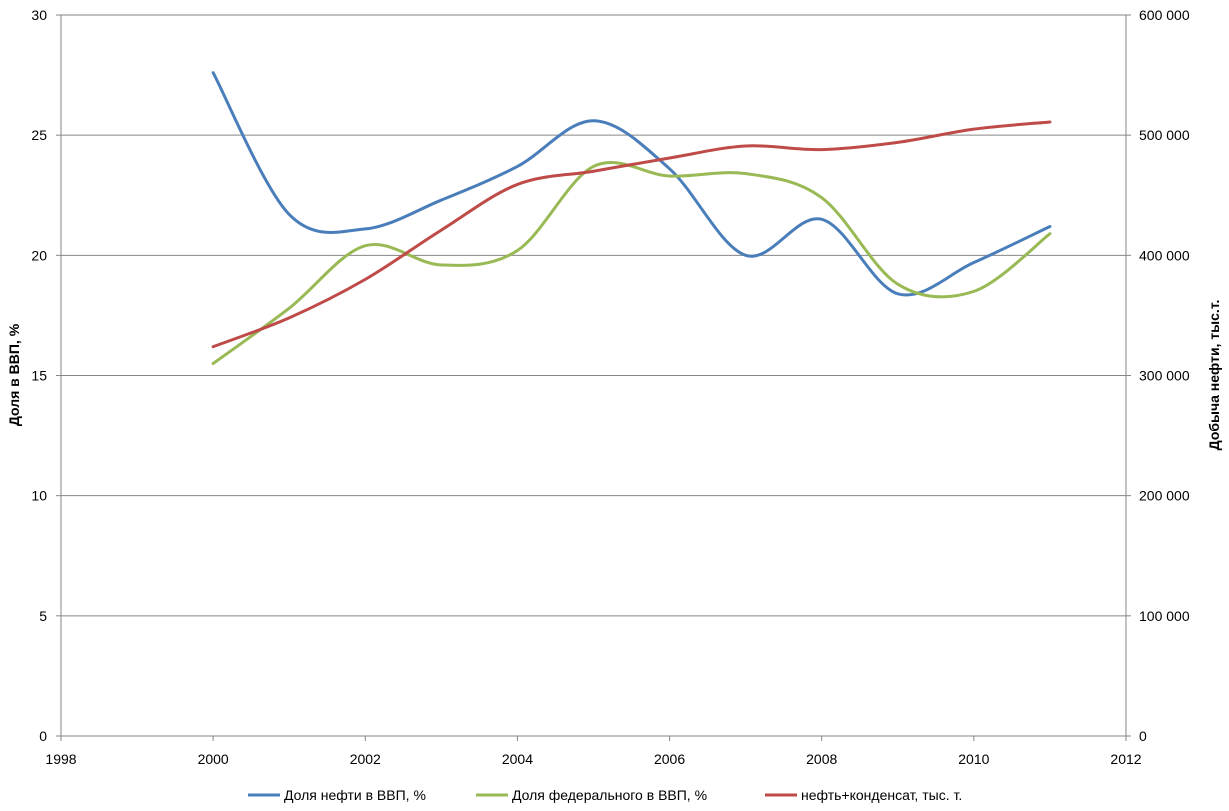 The height and width of the screenshot is (811, 1229). Describe the element at coordinates (1164, 496) in the screenshot. I see `y-tick-label-right: 200 000` at that location.